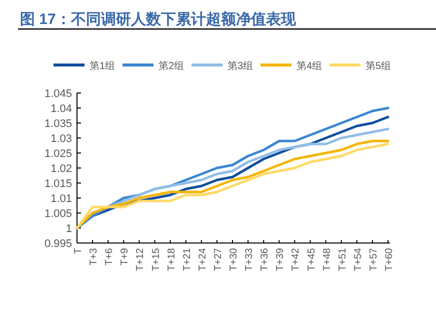 The height and width of the screenshot is (321, 436). What do you see at coordinates (78, 251) in the screenshot?
I see `x-tick-label: T` at bounding box center [78, 251].